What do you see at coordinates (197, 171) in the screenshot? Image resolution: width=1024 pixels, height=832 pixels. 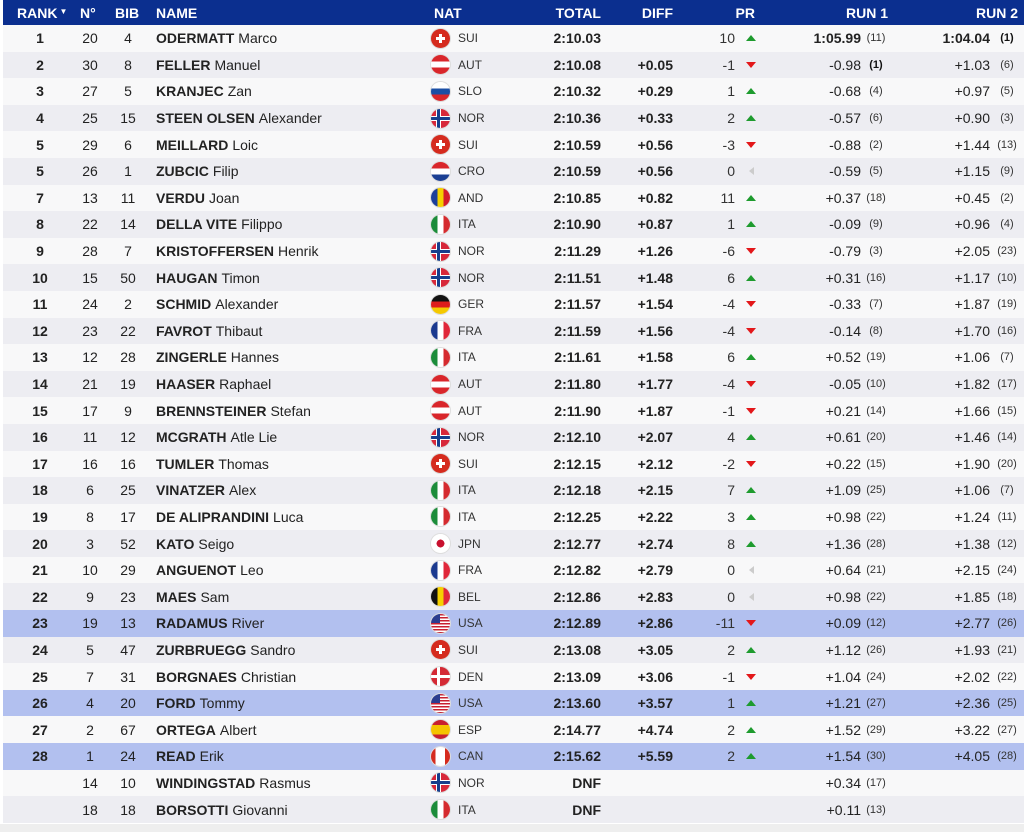 I see `athlete-name: ZUBCIC Filip` at bounding box center [197, 171].